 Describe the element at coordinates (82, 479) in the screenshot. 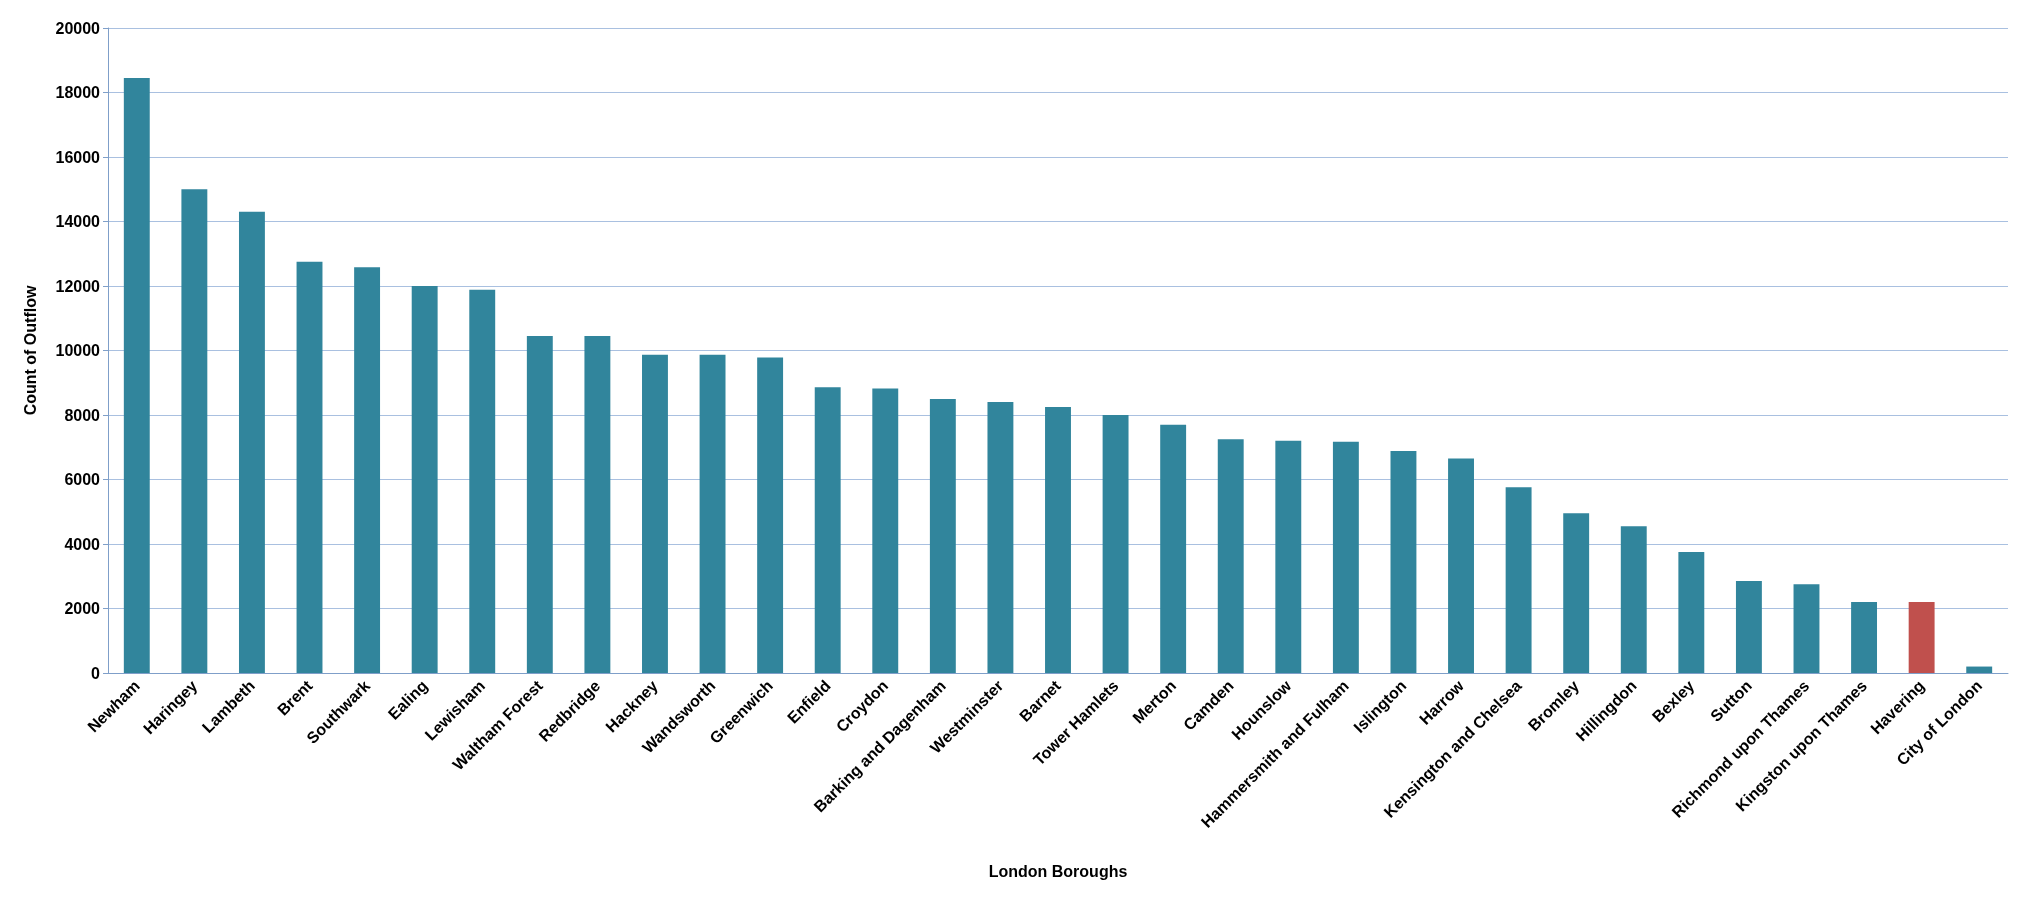

I see `y-tick-label: 6000` at that location.